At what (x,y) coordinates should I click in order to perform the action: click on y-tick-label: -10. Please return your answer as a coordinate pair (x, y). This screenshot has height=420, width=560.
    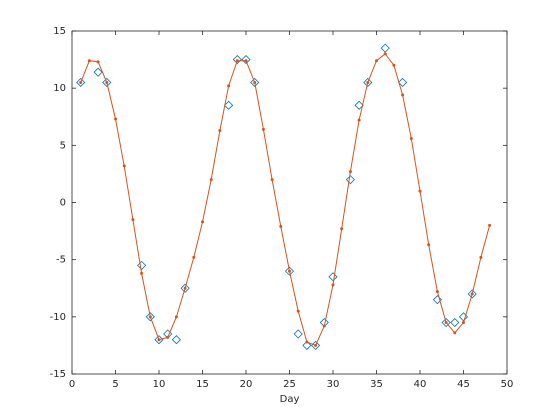
    Looking at the image, I should click on (58, 317).